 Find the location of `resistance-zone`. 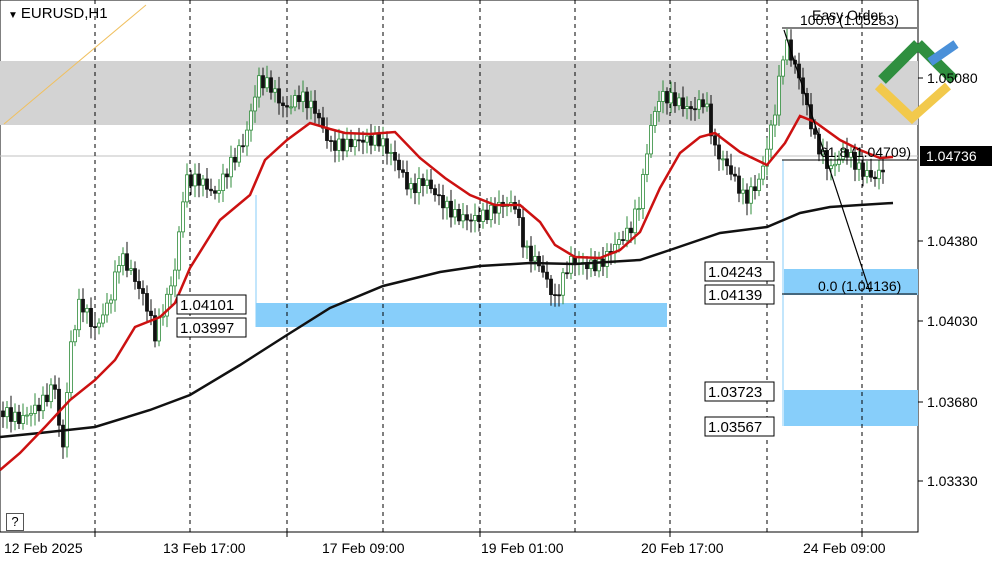

resistance-zone is located at coordinates (459, 93).